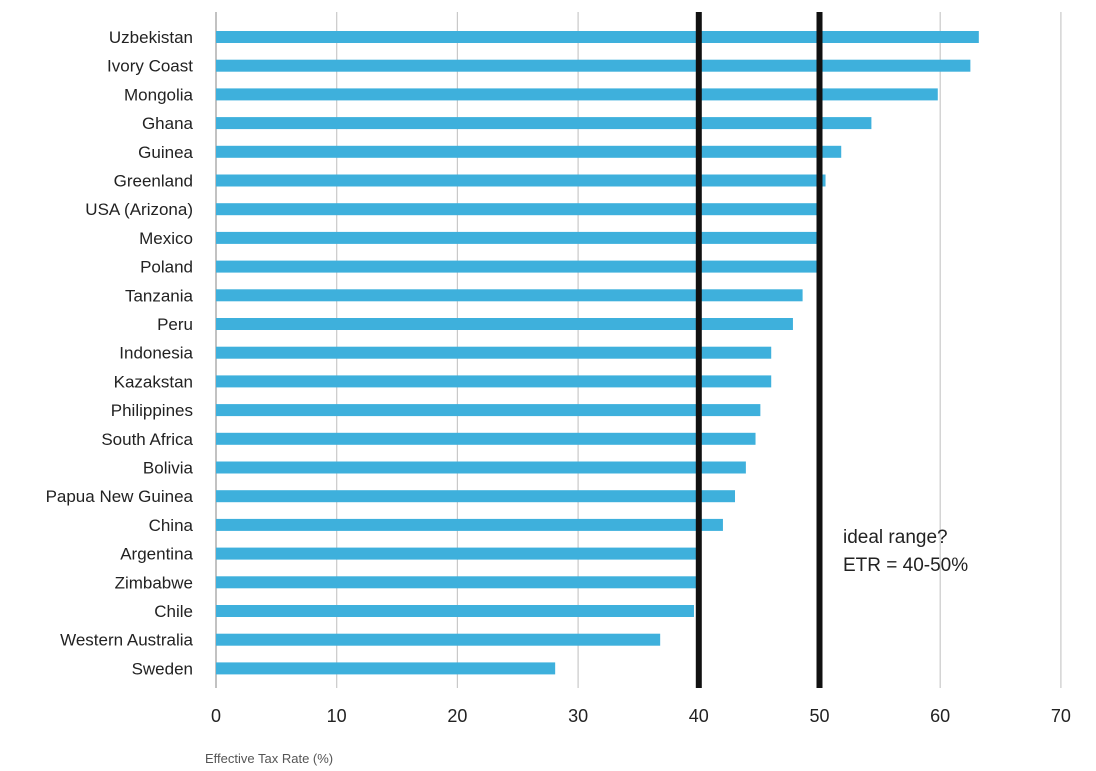  I want to click on x-tick-label: 0, so click(216, 716).